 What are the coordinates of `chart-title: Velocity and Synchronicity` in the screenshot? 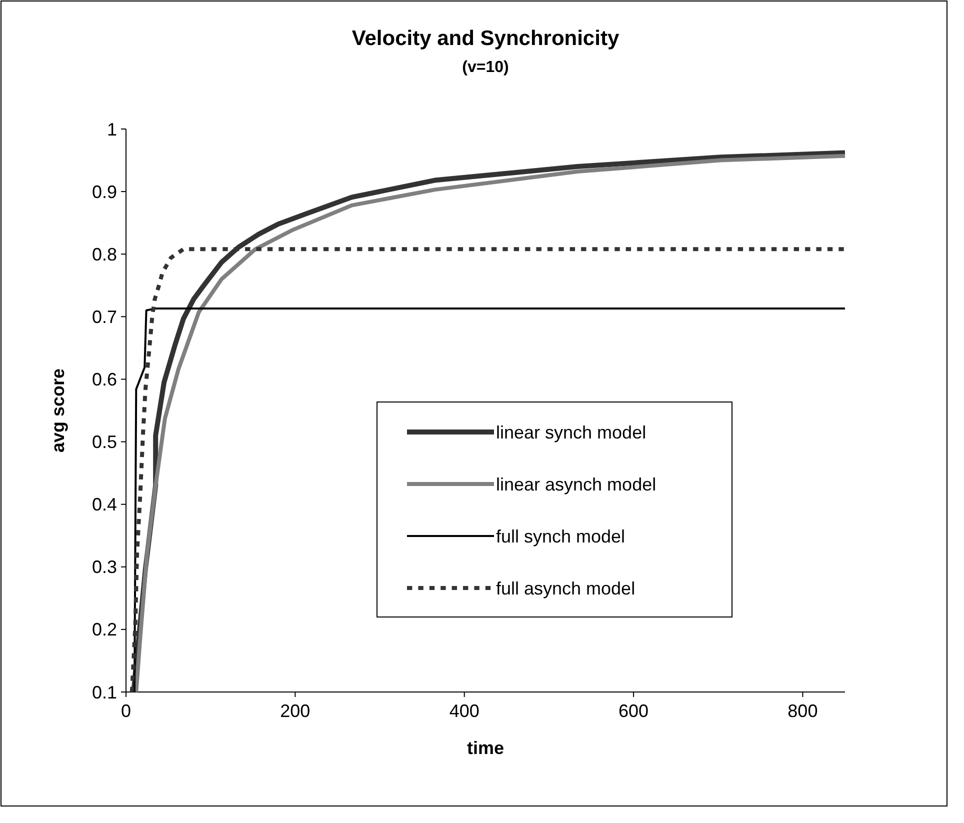 It's located at (486, 38).